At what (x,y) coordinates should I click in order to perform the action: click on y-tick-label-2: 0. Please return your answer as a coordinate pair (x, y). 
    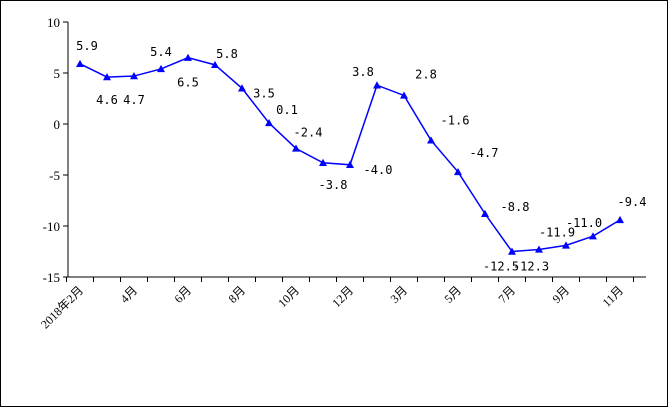
    Looking at the image, I should click on (57, 124).